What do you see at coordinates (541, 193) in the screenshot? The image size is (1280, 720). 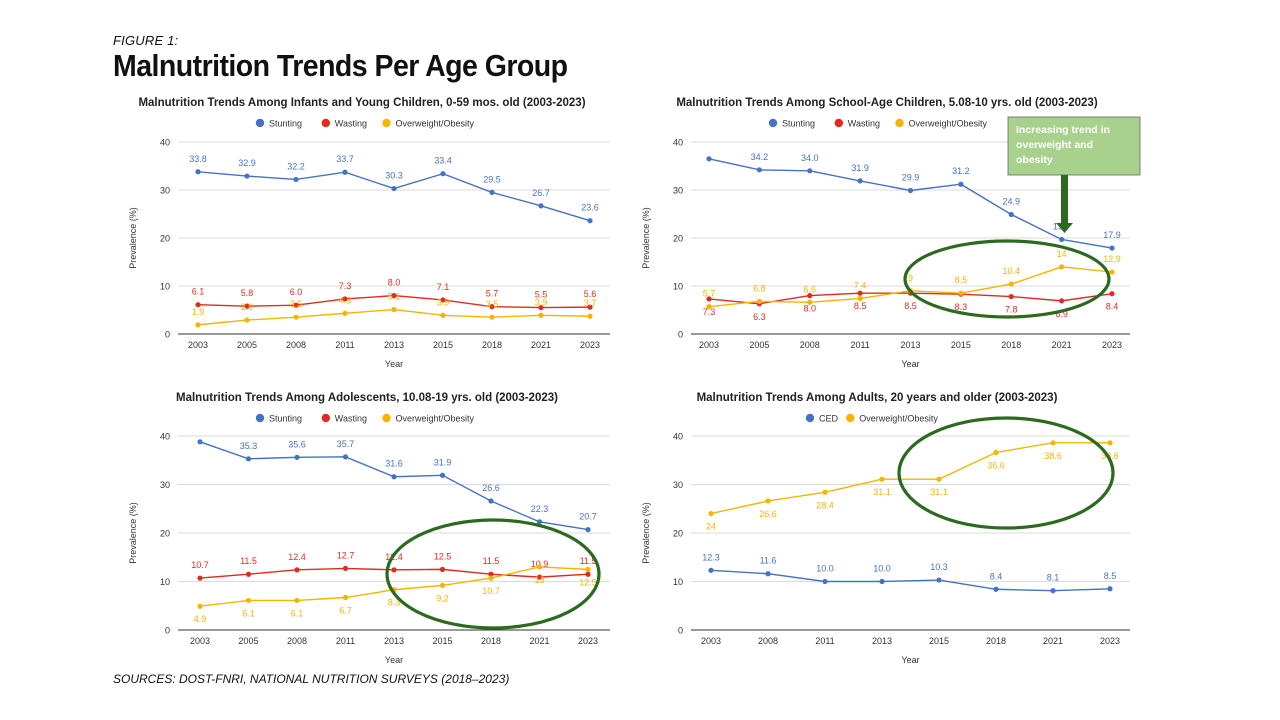 I see `data-label: 26.7` at bounding box center [541, 193].